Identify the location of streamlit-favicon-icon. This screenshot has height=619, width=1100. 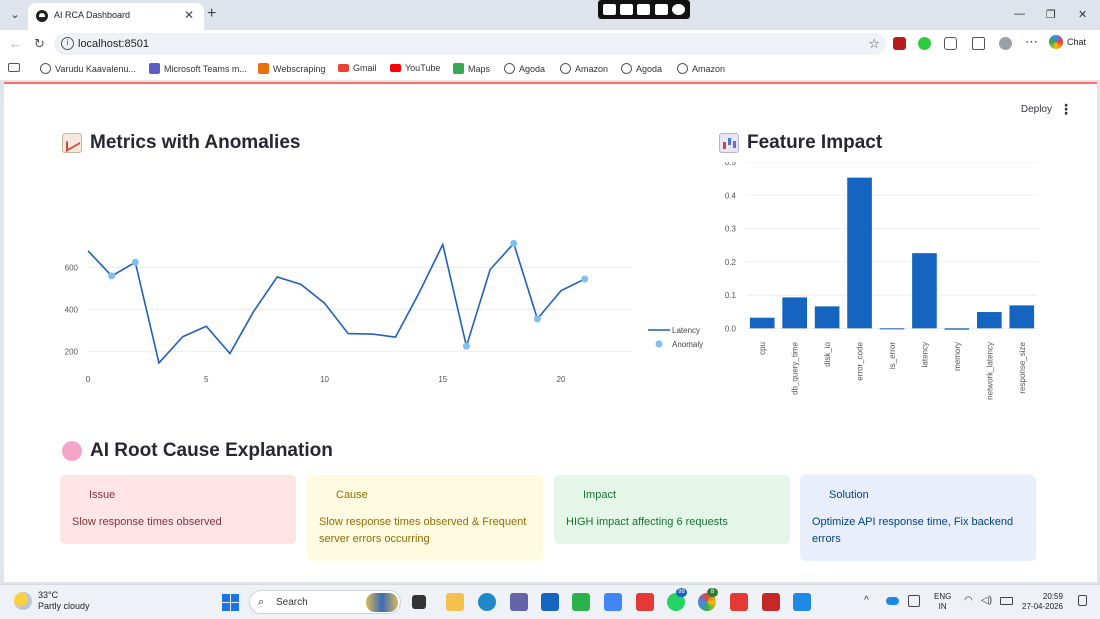
(42, 16).